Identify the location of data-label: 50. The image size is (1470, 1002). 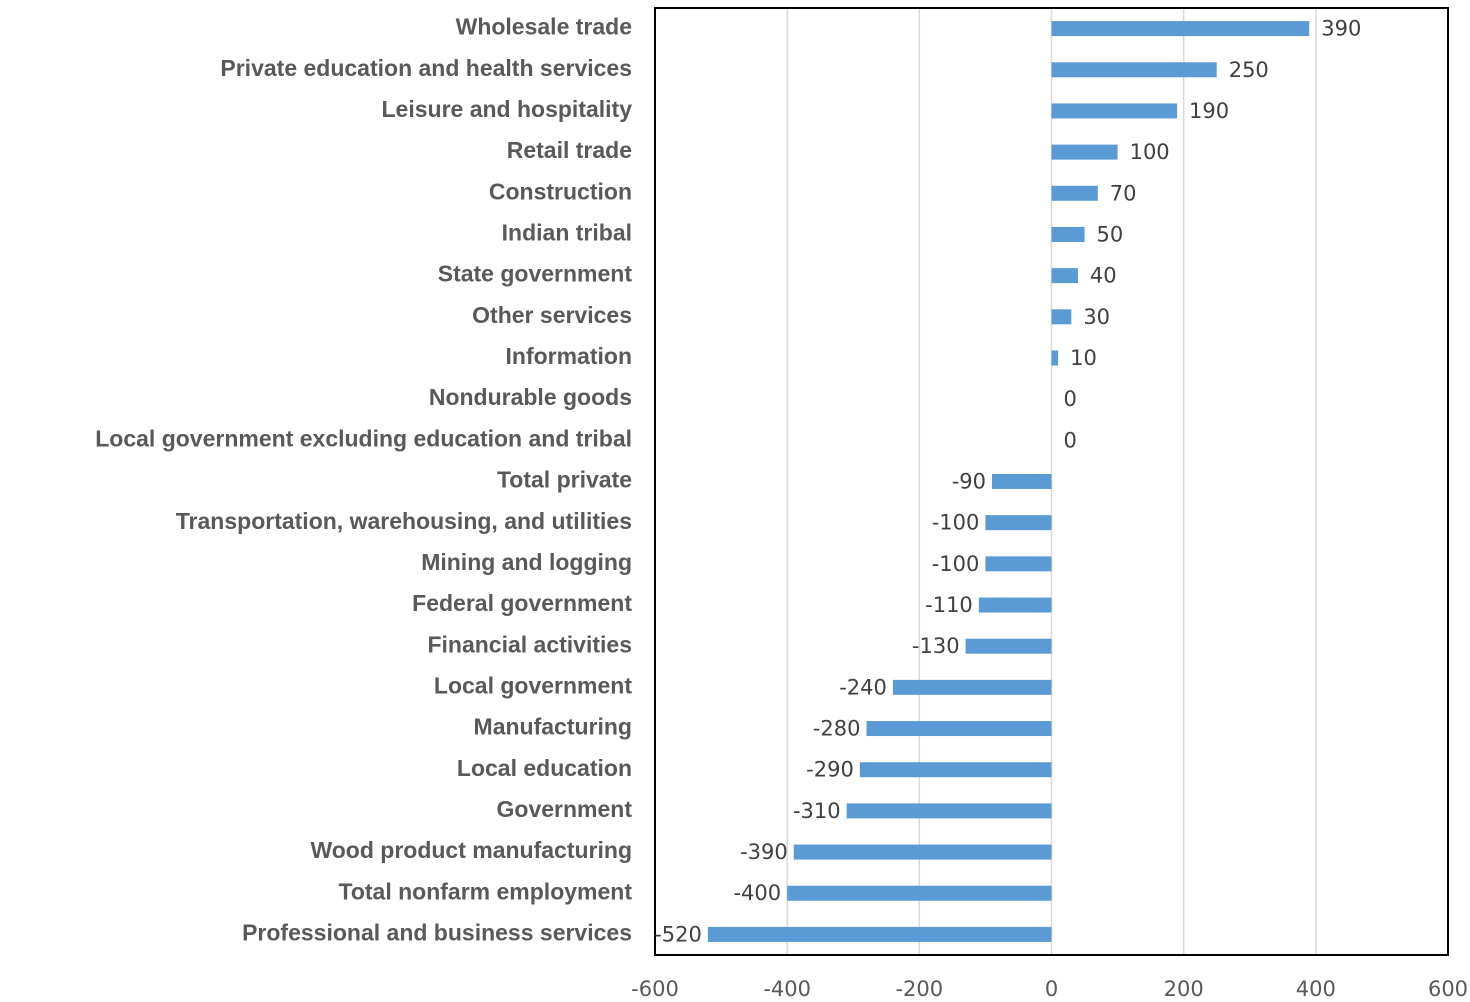
(1110, 234).